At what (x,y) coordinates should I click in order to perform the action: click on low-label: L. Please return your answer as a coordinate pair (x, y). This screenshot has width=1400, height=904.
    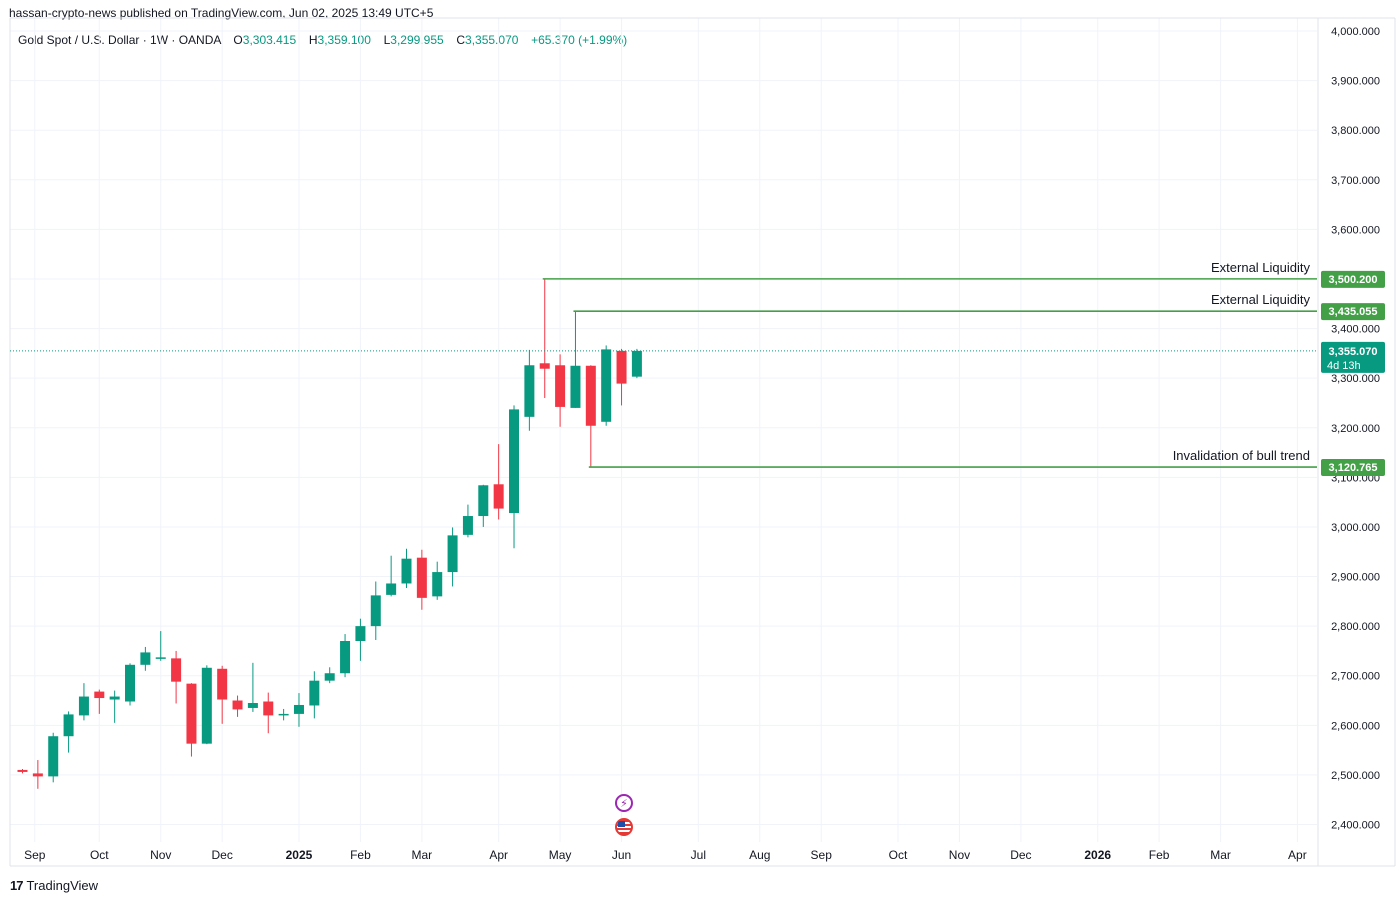
    Looking at the image, I should click on (387, 40).